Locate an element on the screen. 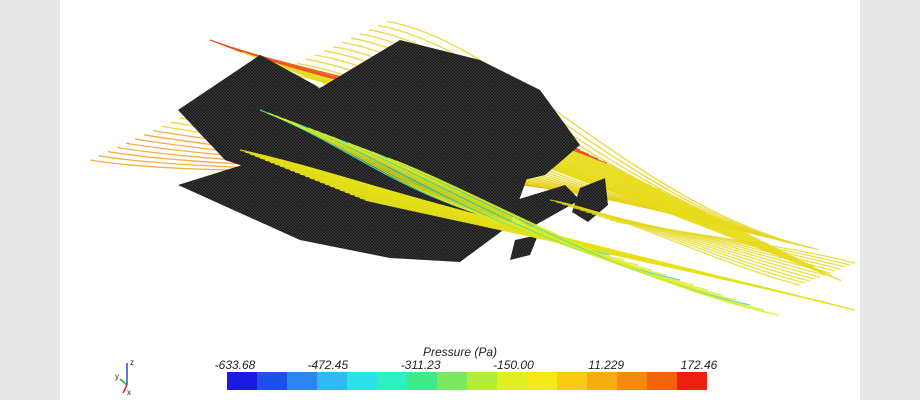 Image resolution: width=920 pixels, height=400 pixels. orientation-axes: z y x is located at coordinates (124, 376).